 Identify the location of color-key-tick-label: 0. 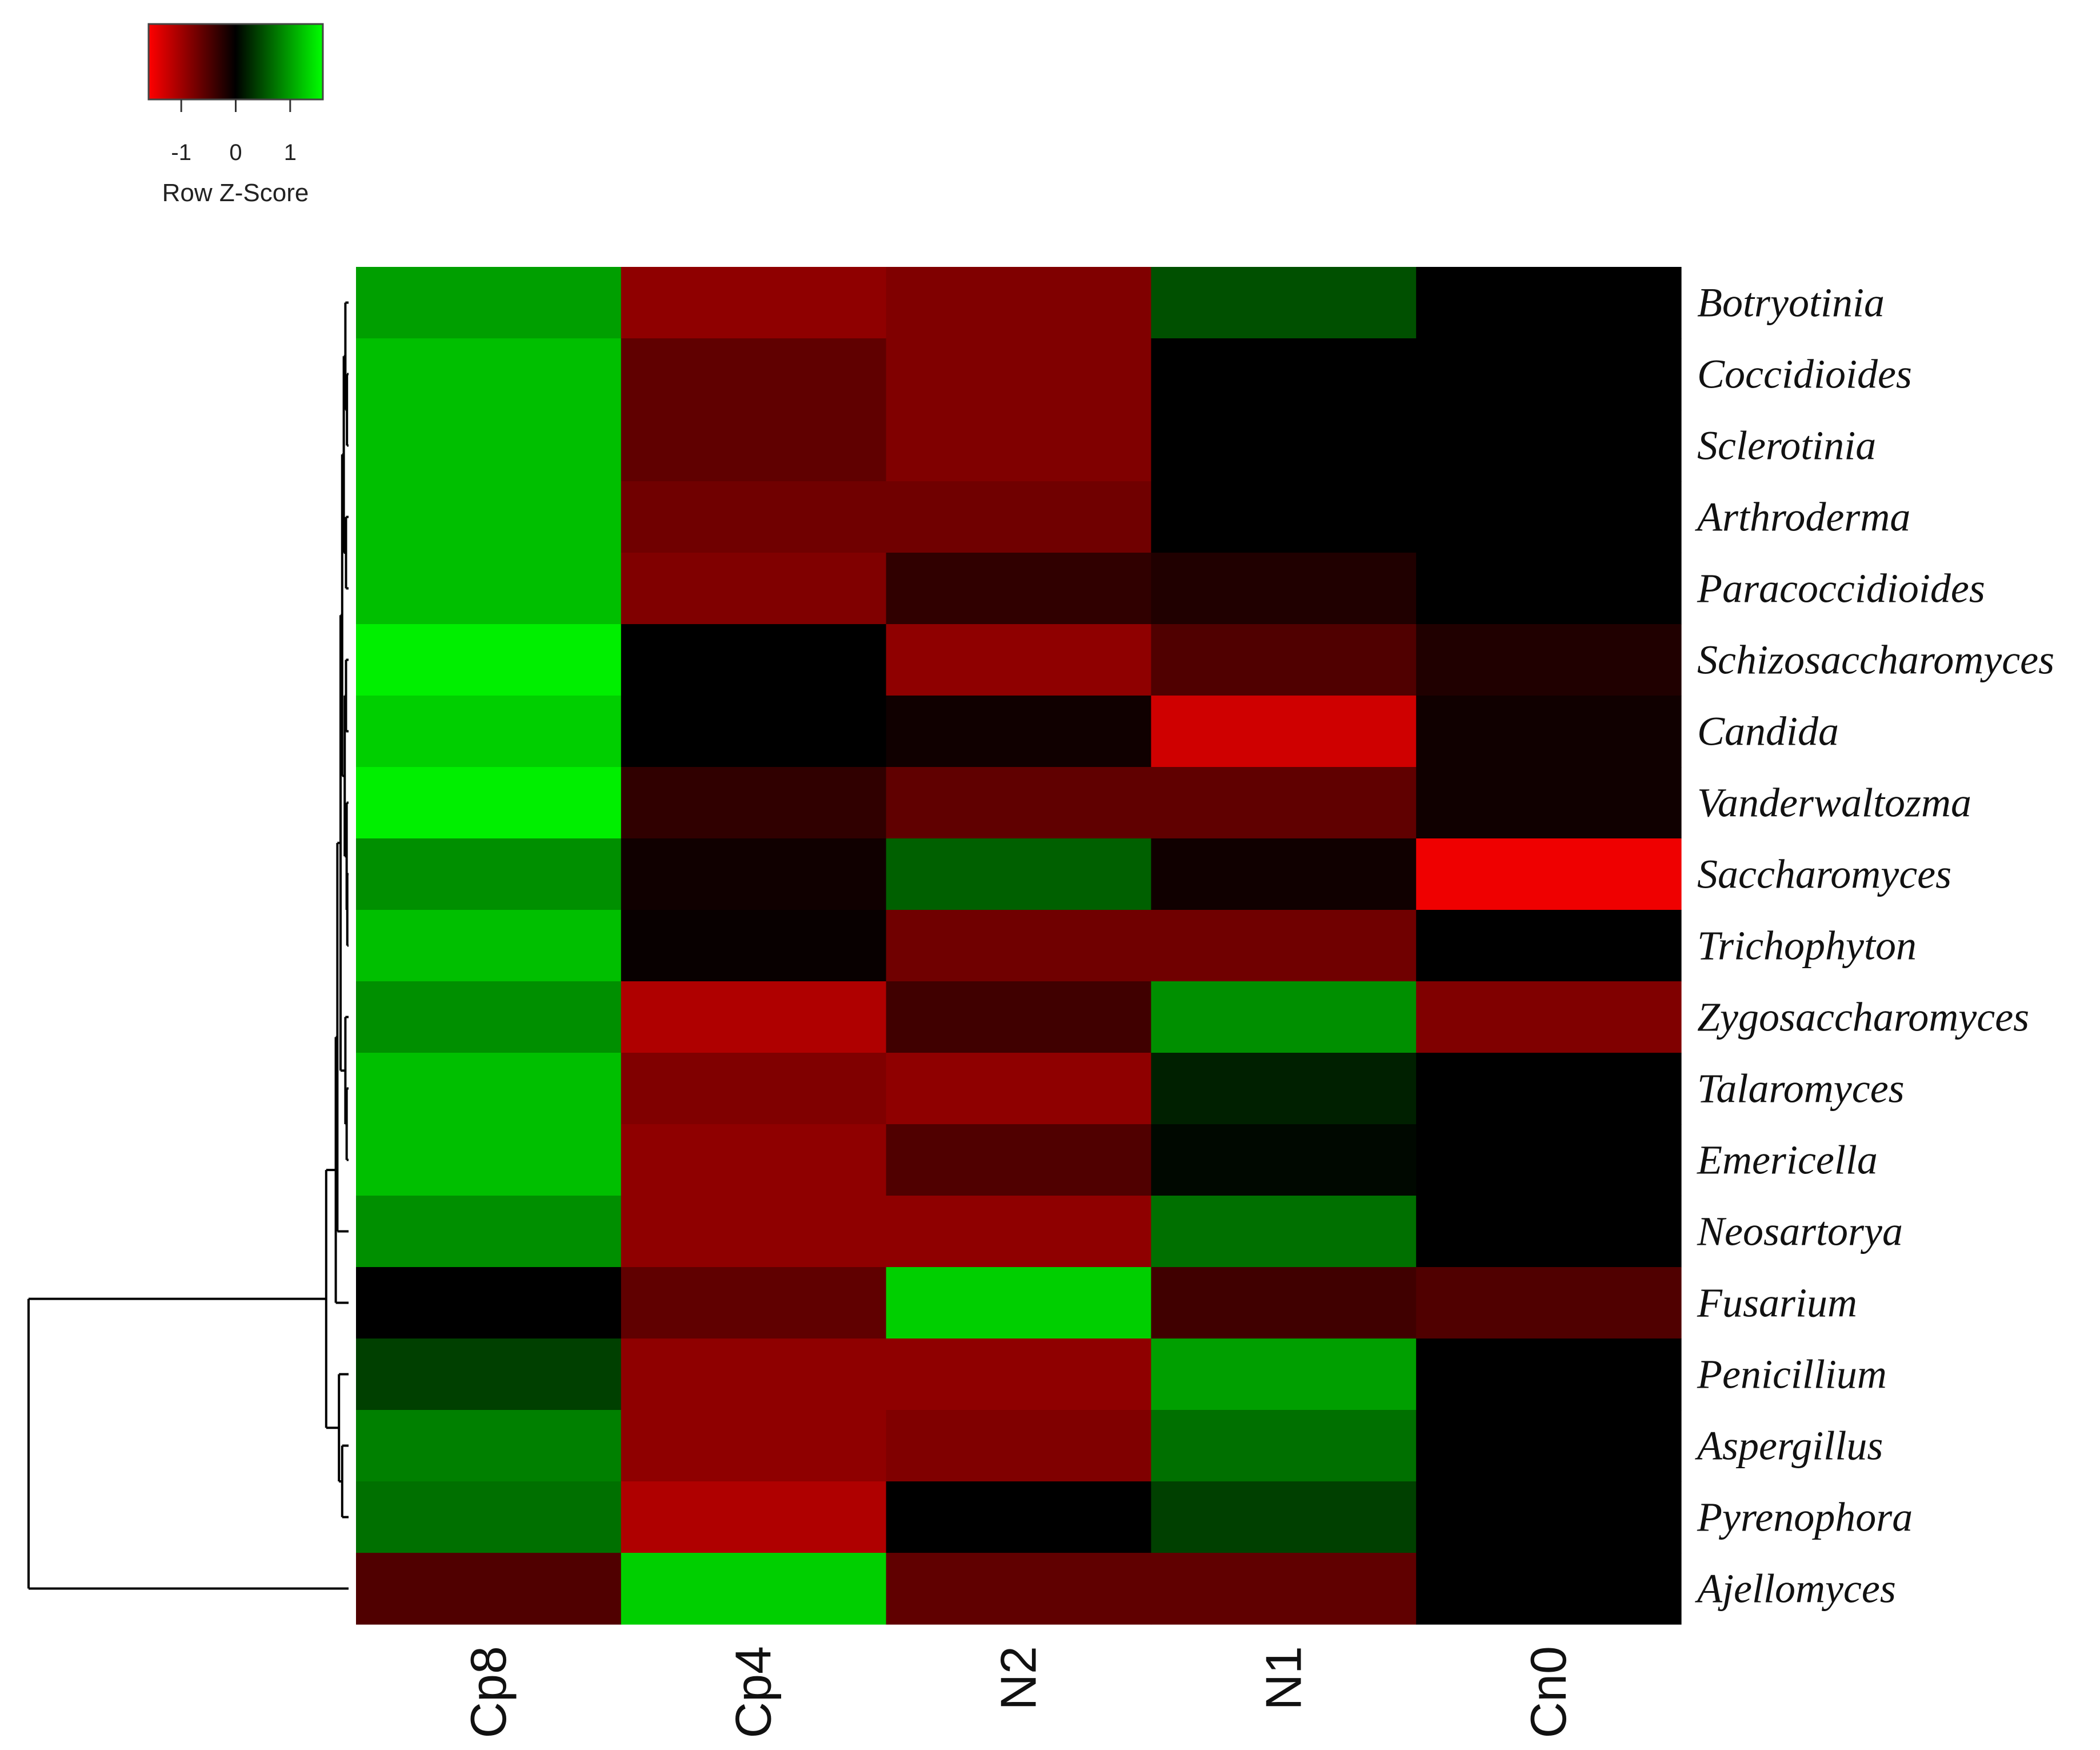
(235, 152).